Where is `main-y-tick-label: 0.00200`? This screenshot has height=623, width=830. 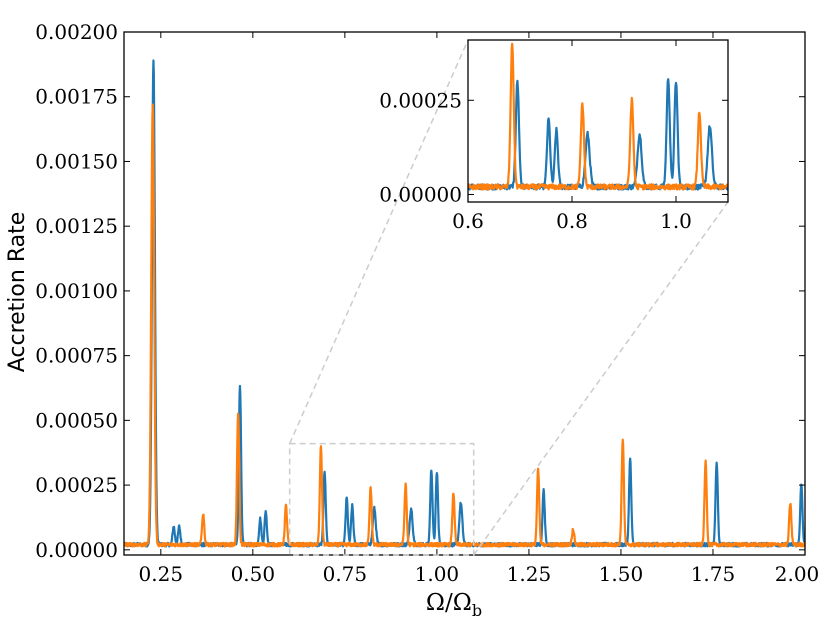
main-y-tick-label: 0.00200 is located at coordinates (76, 32).